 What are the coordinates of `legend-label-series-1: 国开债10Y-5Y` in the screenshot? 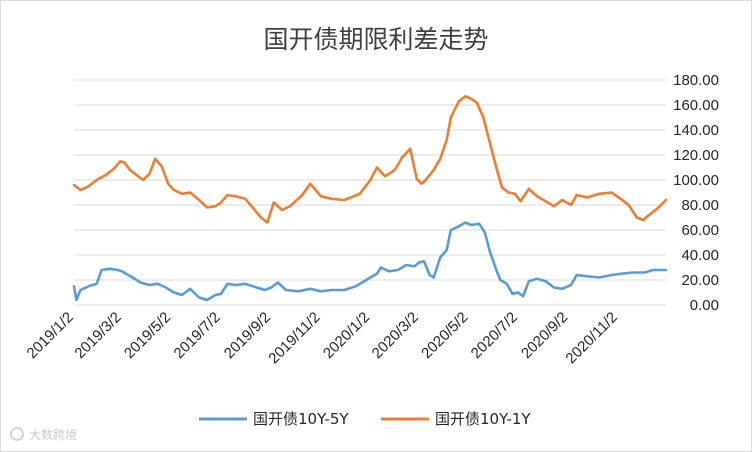 It's located at (301, 419).